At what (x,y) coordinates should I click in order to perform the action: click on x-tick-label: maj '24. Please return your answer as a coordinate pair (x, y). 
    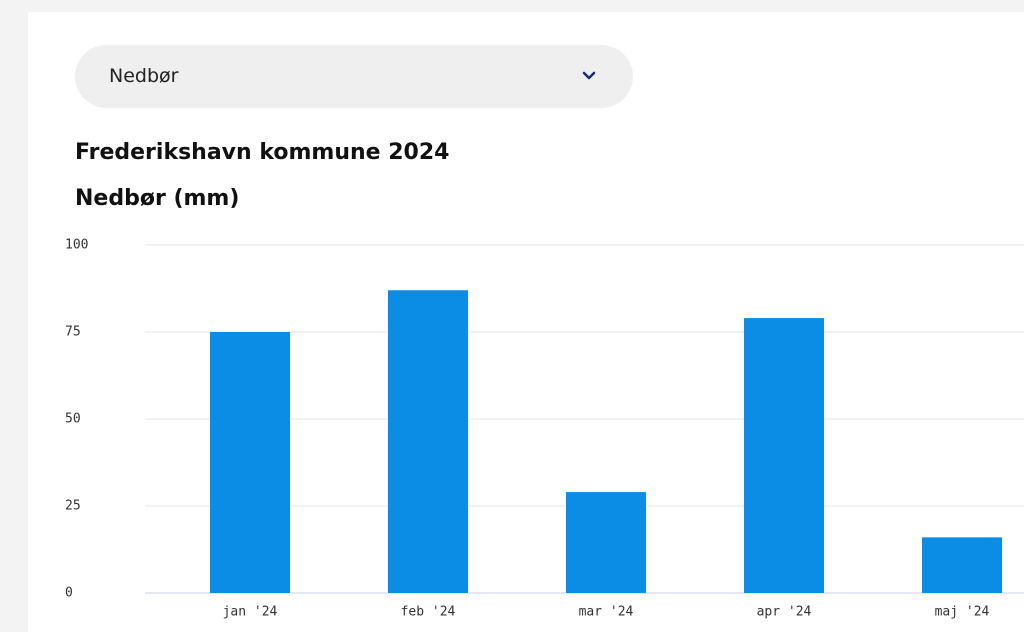
    Looking at the image, I should click on (962, 612).